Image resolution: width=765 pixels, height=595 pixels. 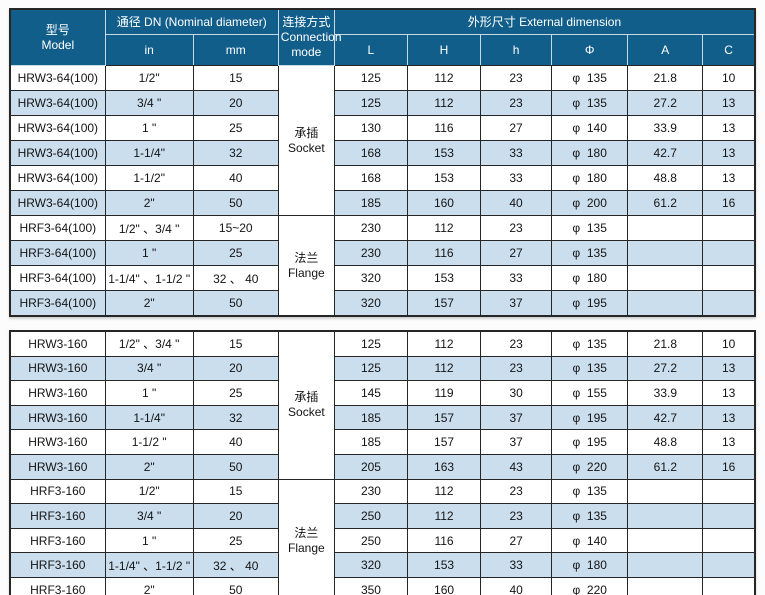 I want to click on cell-L: 230, so click(x=370, y=228).